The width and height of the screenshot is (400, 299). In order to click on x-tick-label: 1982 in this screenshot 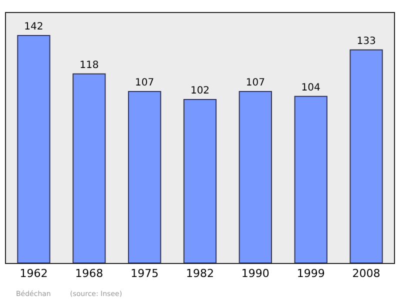, I will do `click(200, 273)`.